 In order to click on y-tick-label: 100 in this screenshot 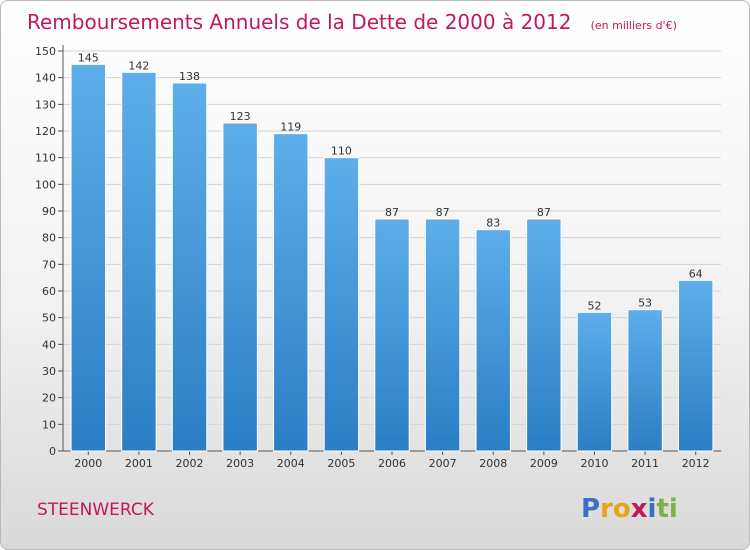, I will do `click(45, 184)`.